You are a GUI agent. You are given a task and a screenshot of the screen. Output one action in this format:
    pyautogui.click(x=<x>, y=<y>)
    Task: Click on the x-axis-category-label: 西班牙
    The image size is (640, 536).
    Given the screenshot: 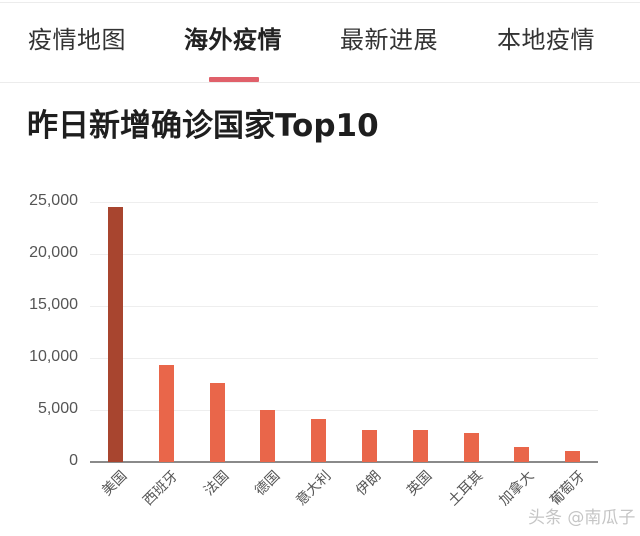 What is the action you would take?
    pyautogui.click(x=161, y=489)
    